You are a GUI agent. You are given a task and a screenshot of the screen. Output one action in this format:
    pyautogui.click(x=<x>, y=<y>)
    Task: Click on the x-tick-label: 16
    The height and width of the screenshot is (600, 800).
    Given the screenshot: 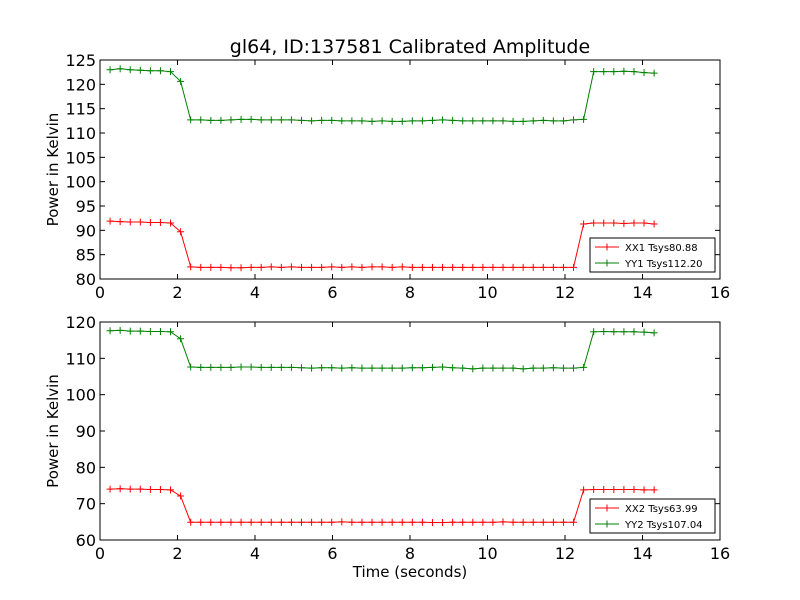 What is the action you would take?
    pyautogui.click(x=720, y=292)
    